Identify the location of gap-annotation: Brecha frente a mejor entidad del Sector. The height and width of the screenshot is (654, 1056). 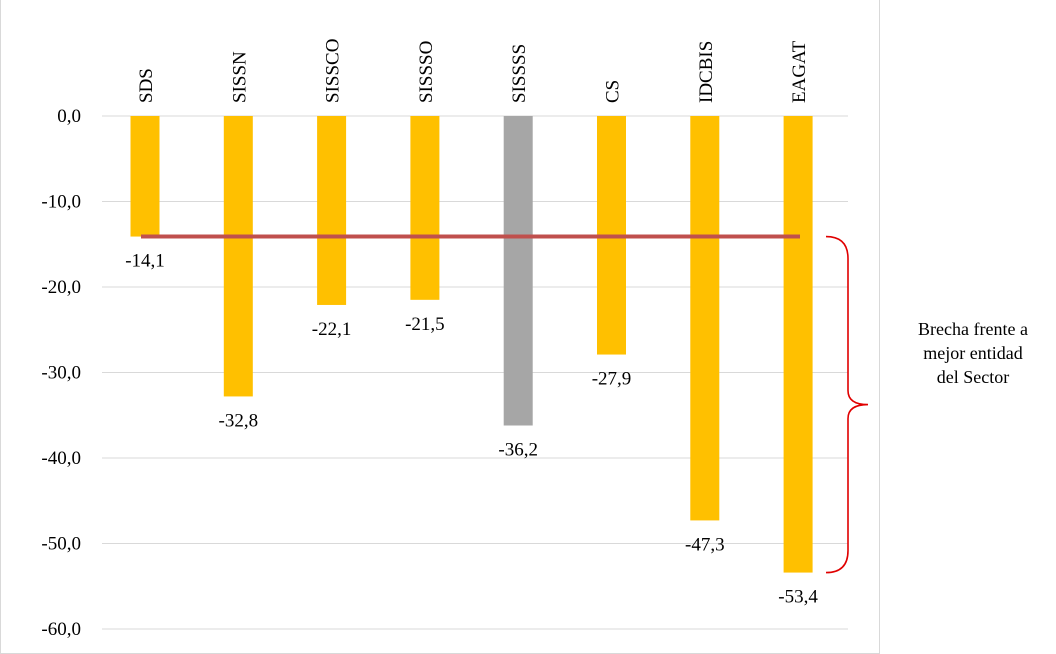
(973, 353).